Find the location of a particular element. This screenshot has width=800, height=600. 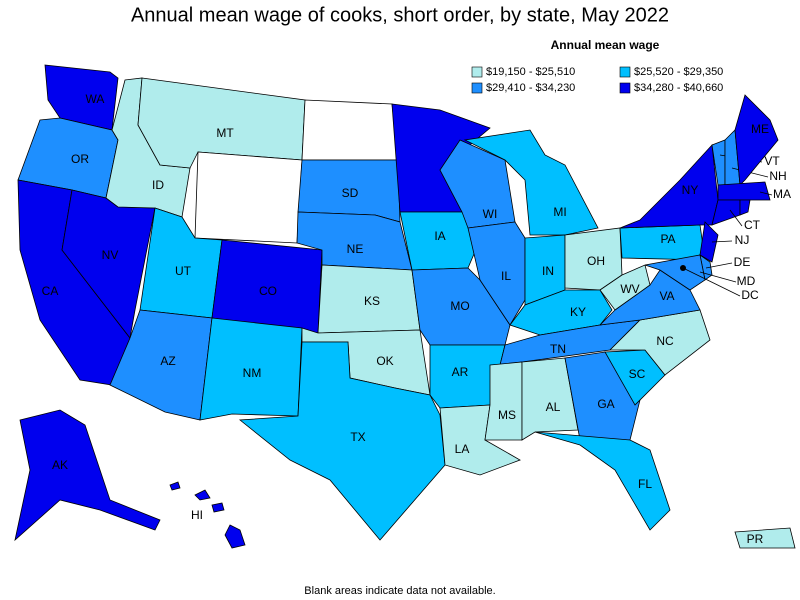

state-label: ID is located at coordinates (158, 185).